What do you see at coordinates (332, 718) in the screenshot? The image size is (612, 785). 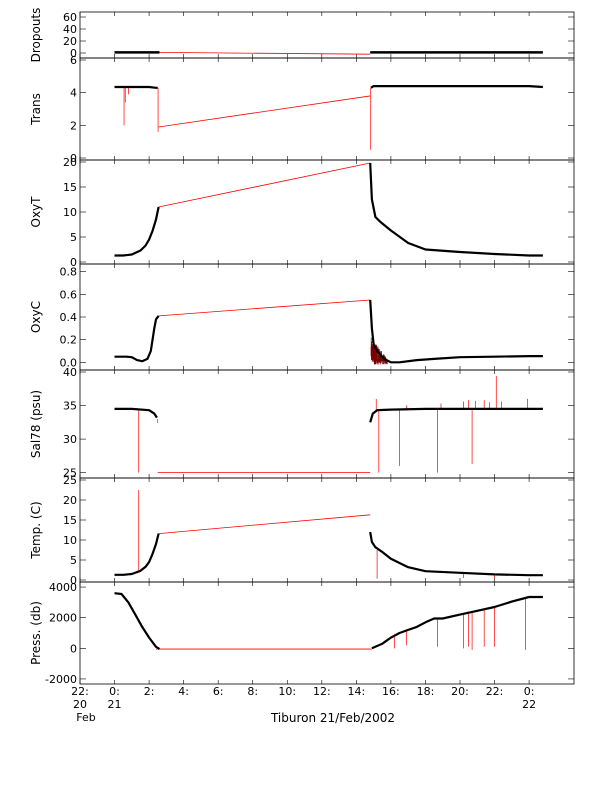 I see `x-axis-label: Tiburon 21/Feb/2002` at bounding box center [332, 718].